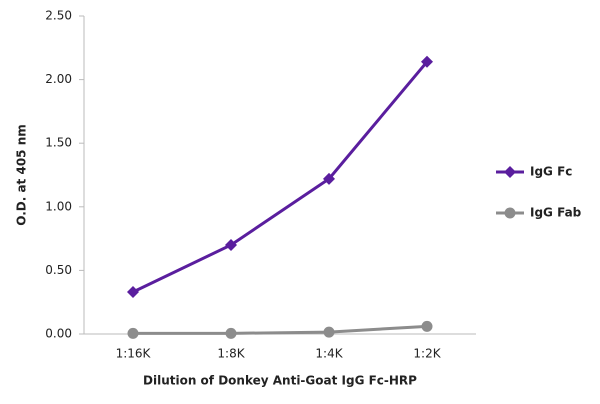  Describe the element at coordinates (58, 16) in the screenshot. I see `y-tick-label: 2.50` at that location.